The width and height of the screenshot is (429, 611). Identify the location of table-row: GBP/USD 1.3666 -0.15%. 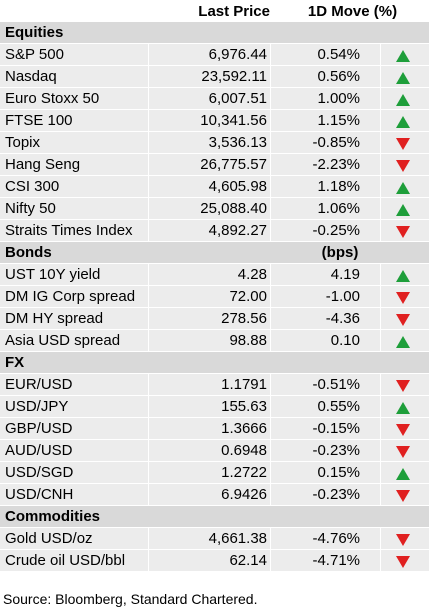
(214, 429).